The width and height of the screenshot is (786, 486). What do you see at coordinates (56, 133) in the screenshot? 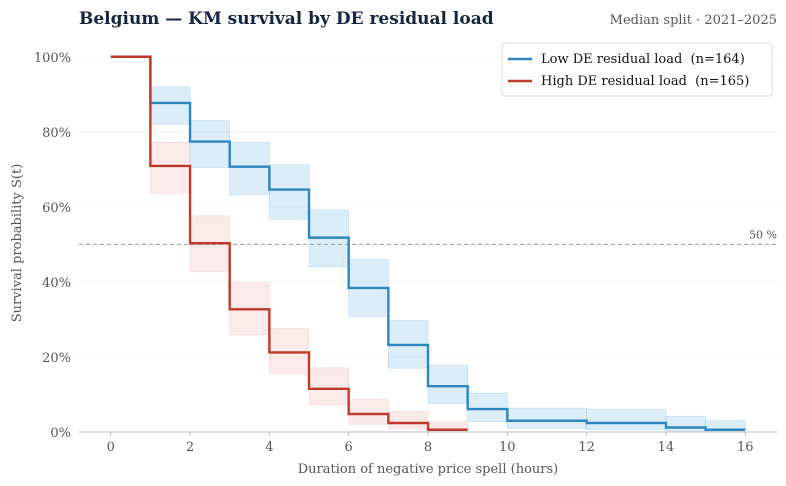
I see `y-tick-label-4: 80%` at bounding box center [56, 133].